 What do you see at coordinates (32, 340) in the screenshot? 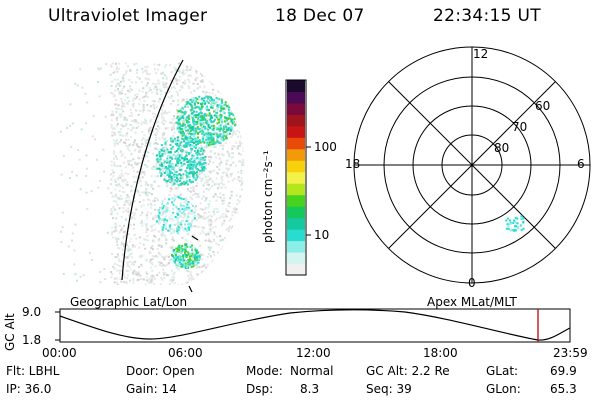
I see `alt-ytick-1.8: 1.8` at bounding box center [32, 340].